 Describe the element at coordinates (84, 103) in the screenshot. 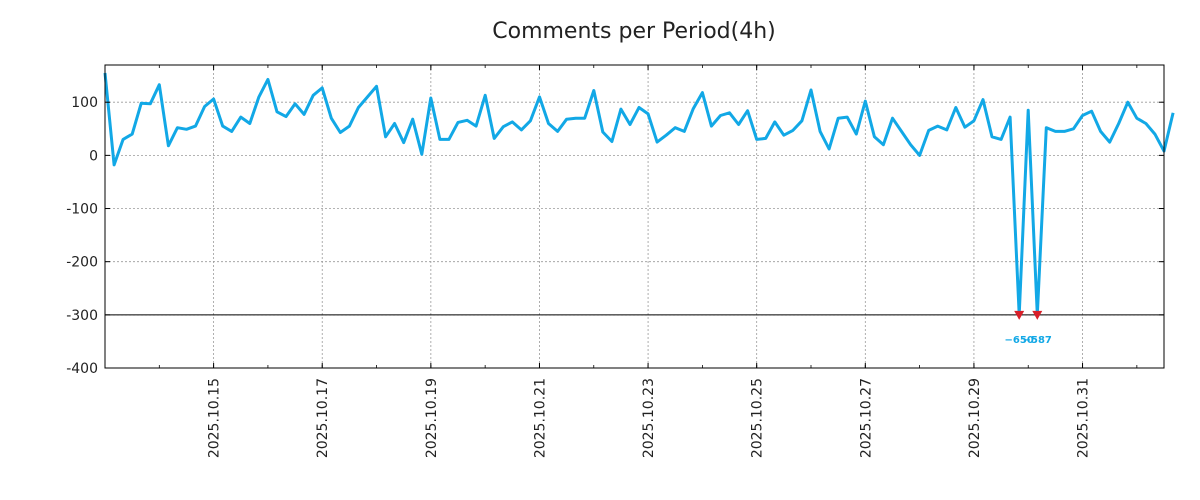

I see `y-tick-label: 100` at that location.